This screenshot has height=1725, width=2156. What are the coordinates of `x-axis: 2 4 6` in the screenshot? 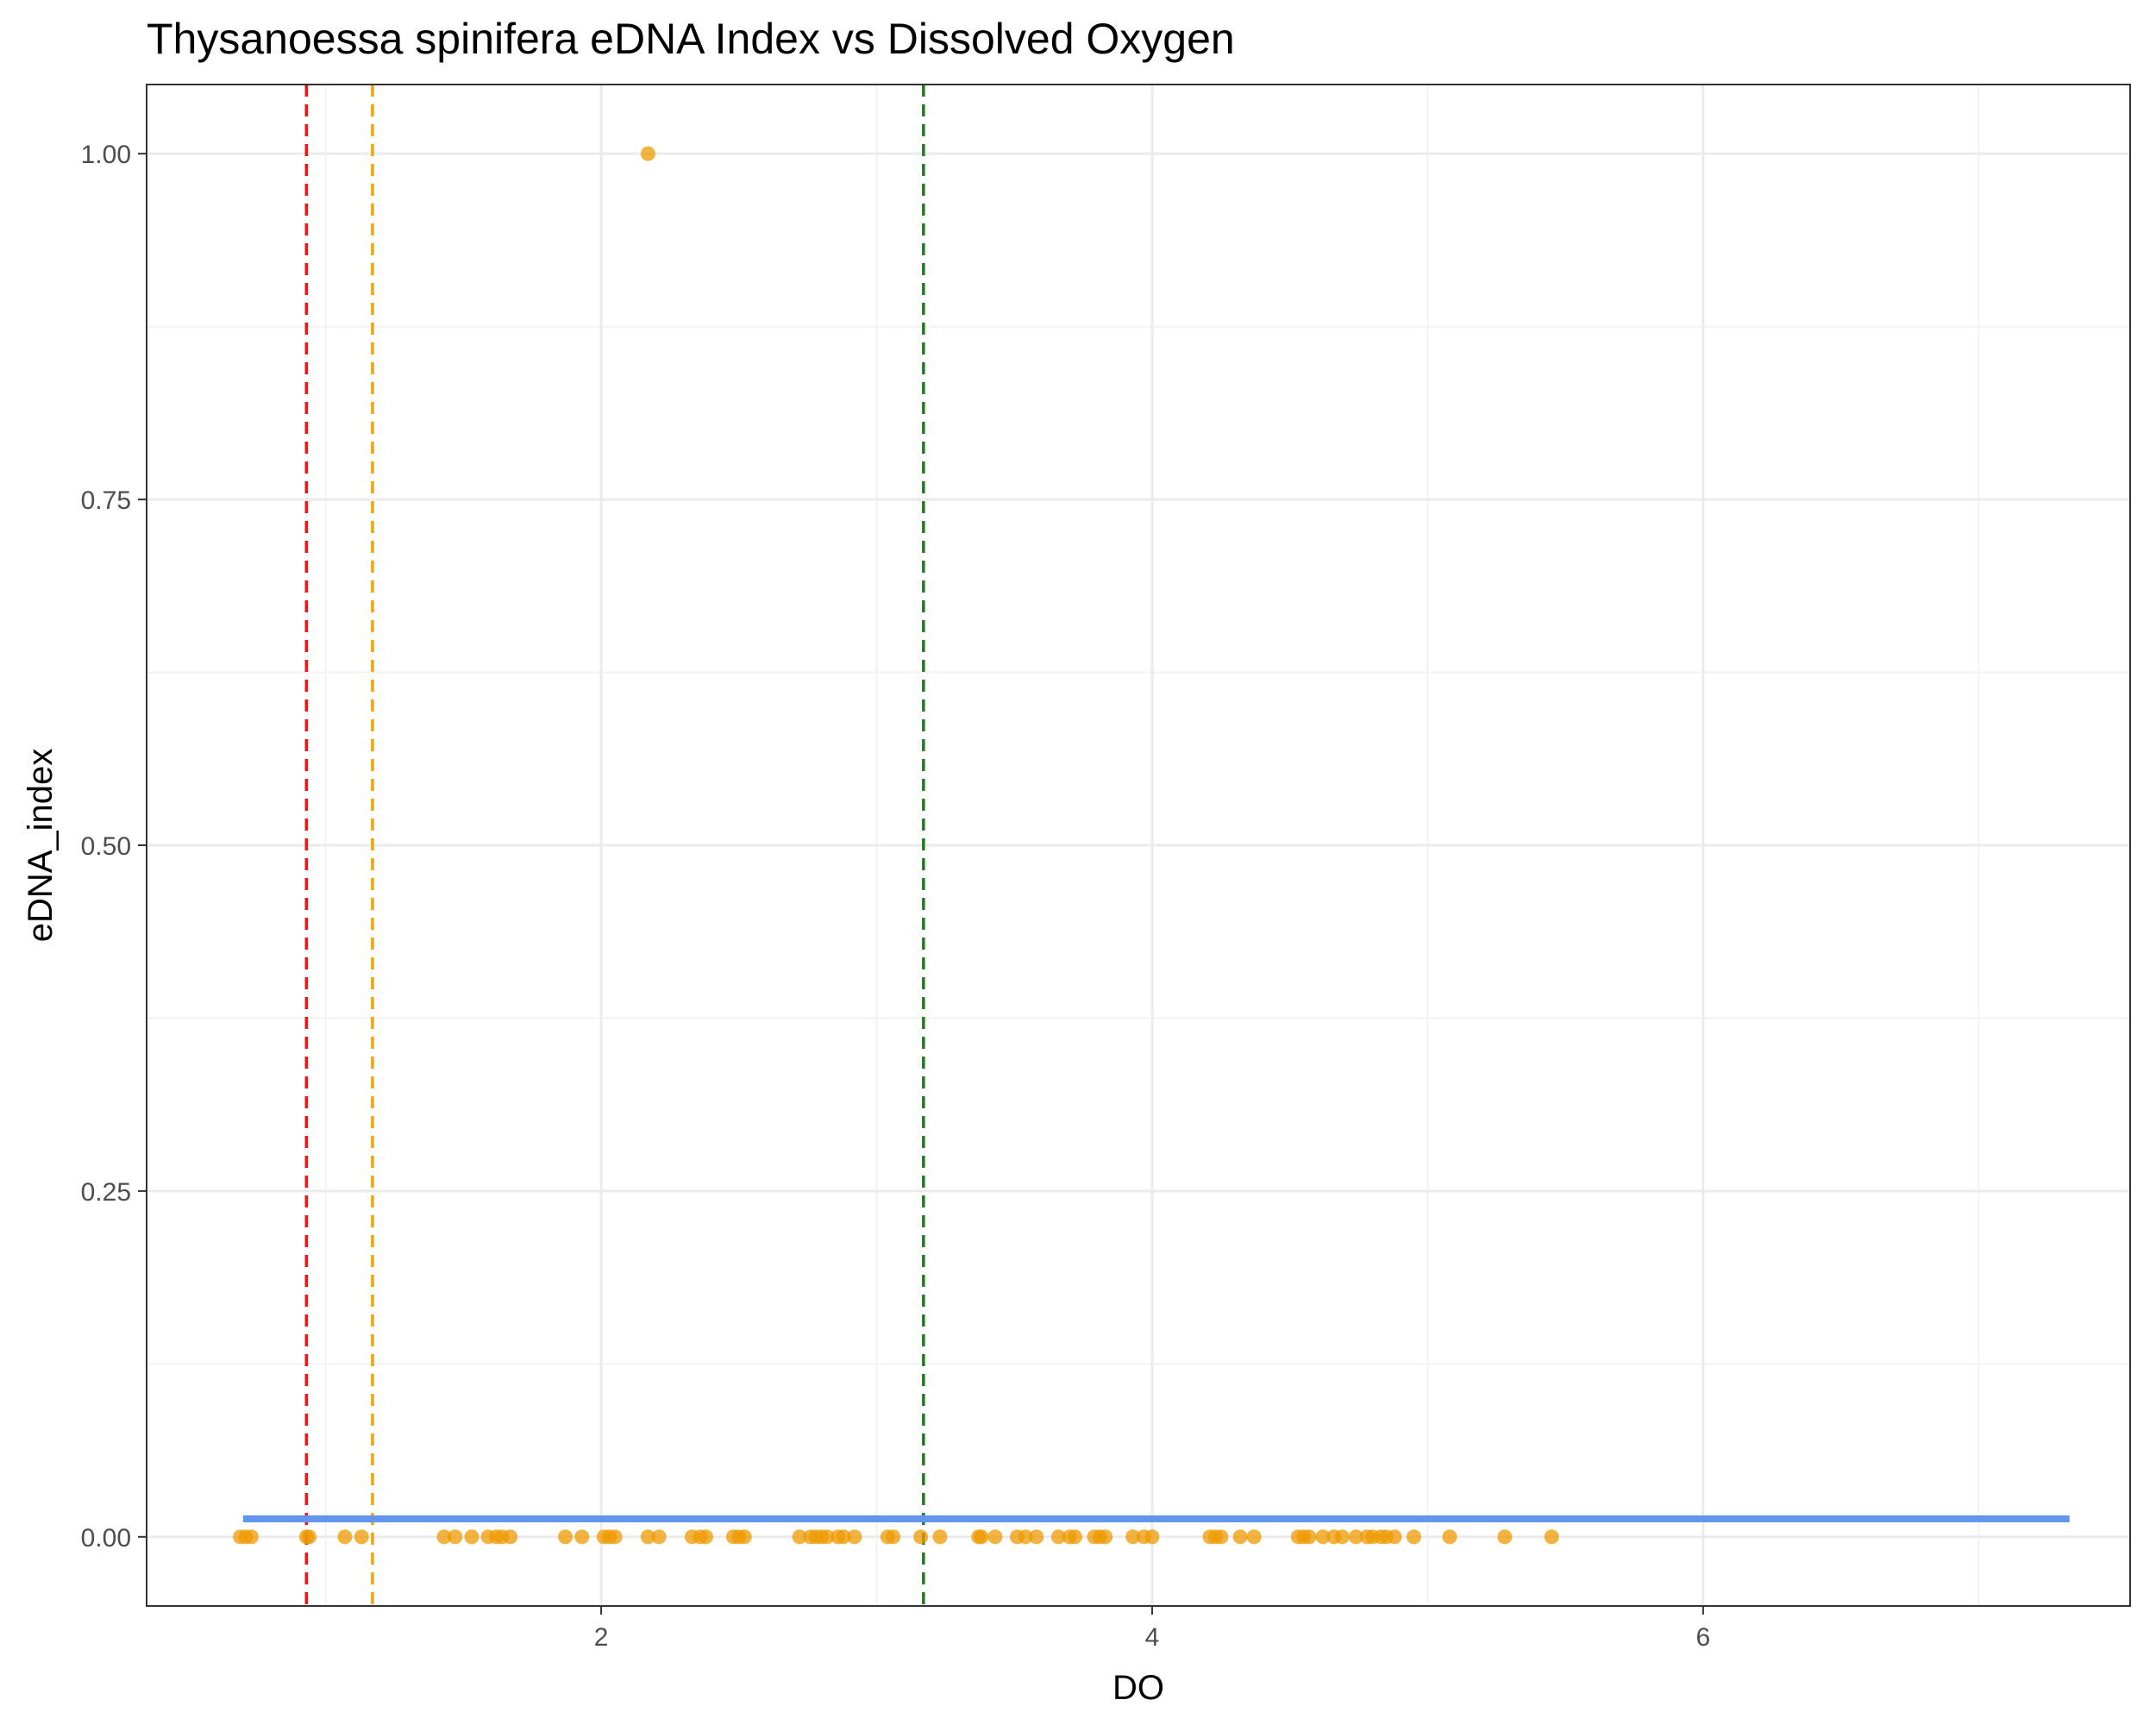 It's located at (1152, 1629).